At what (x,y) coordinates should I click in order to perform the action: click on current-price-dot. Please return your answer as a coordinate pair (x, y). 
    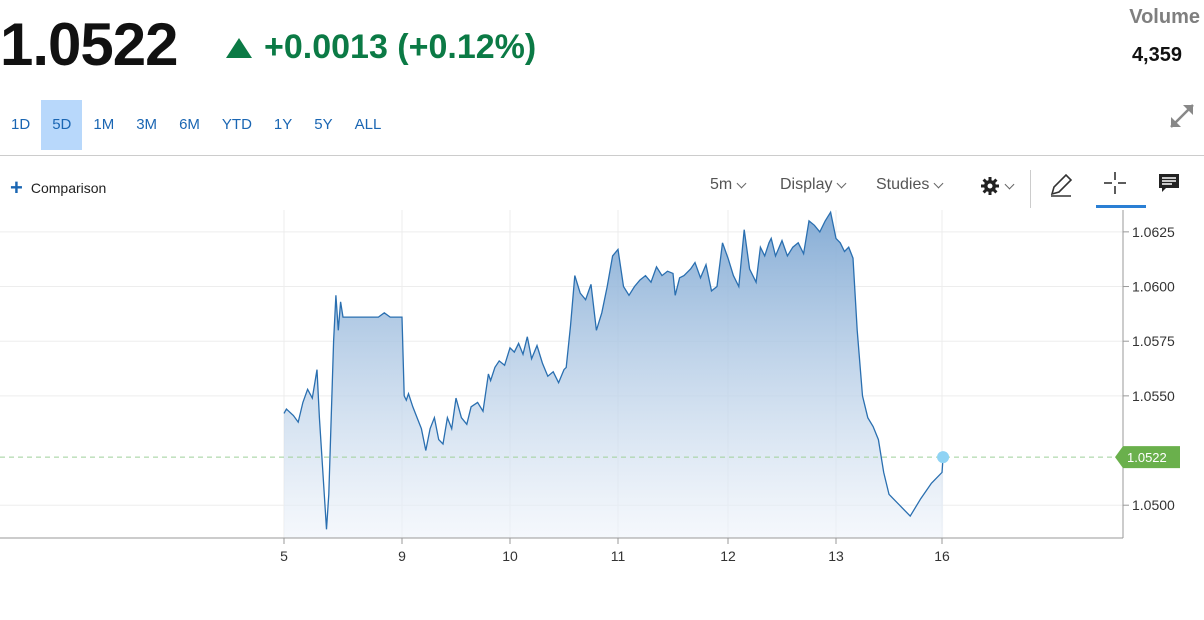
    Looking at the image, I should click on (943, 457).